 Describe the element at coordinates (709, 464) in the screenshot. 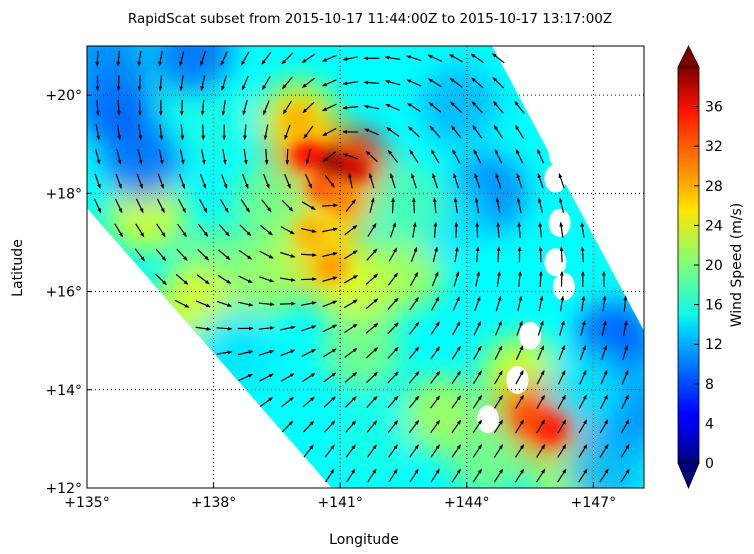

I see `colorbar-tick-label-0: 0` at that location.